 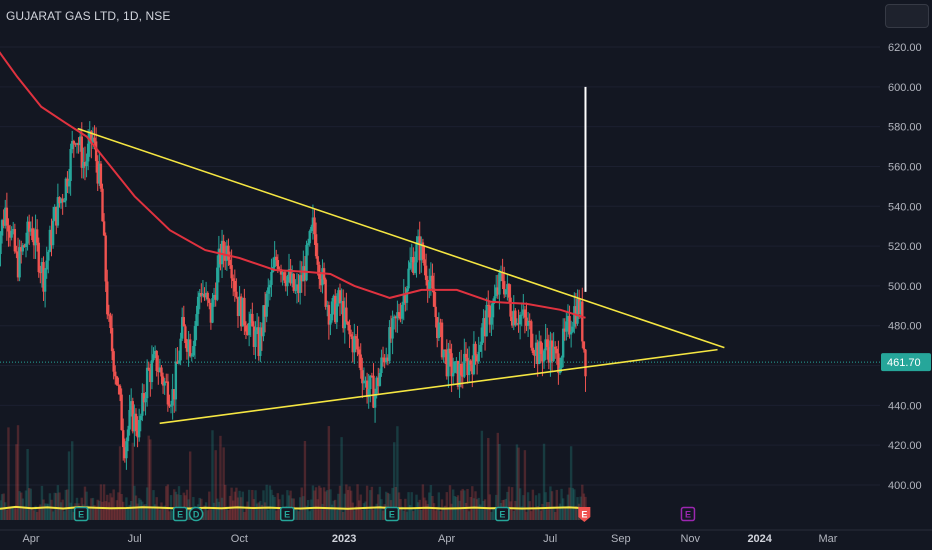 What do you see at coordinates (438, 386) in the screenshot?
I see `trendline-lower` at bounding box center [438, 386].